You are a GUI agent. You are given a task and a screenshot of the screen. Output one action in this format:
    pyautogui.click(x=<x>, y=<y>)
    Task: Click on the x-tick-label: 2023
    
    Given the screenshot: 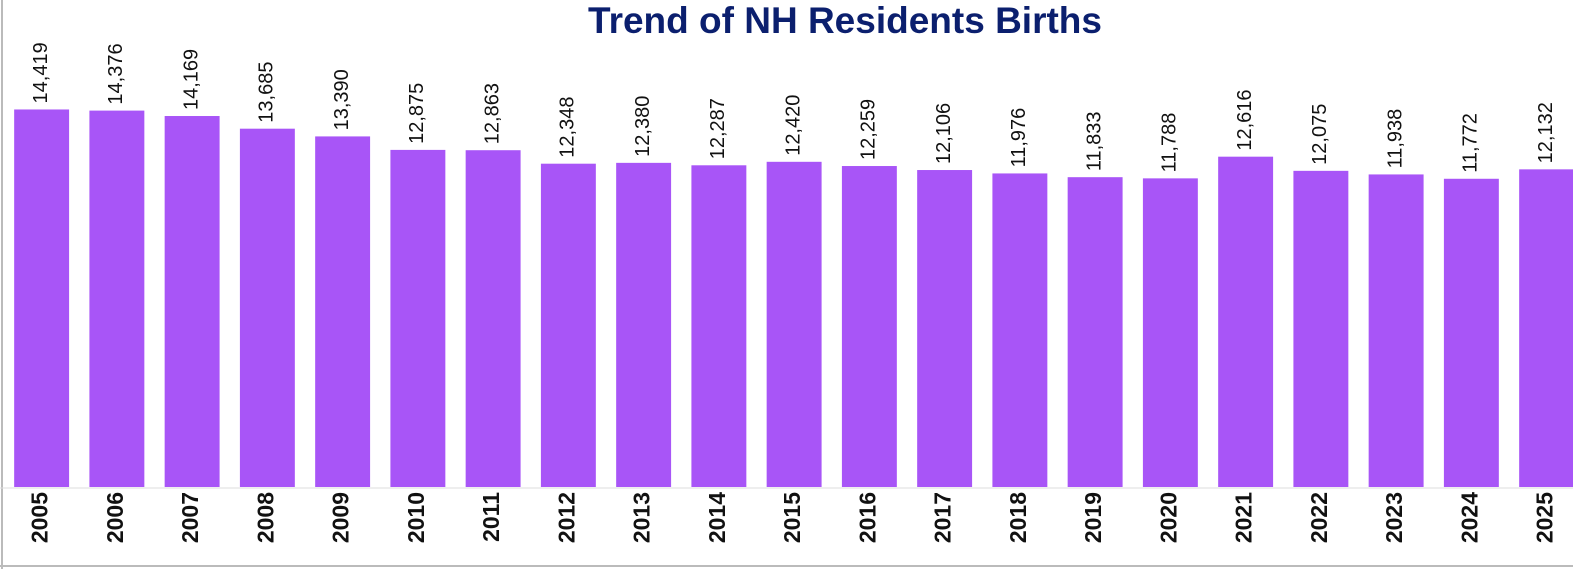 What is the action you would take?
    pyautogui.click(x=1394, y=517)
    